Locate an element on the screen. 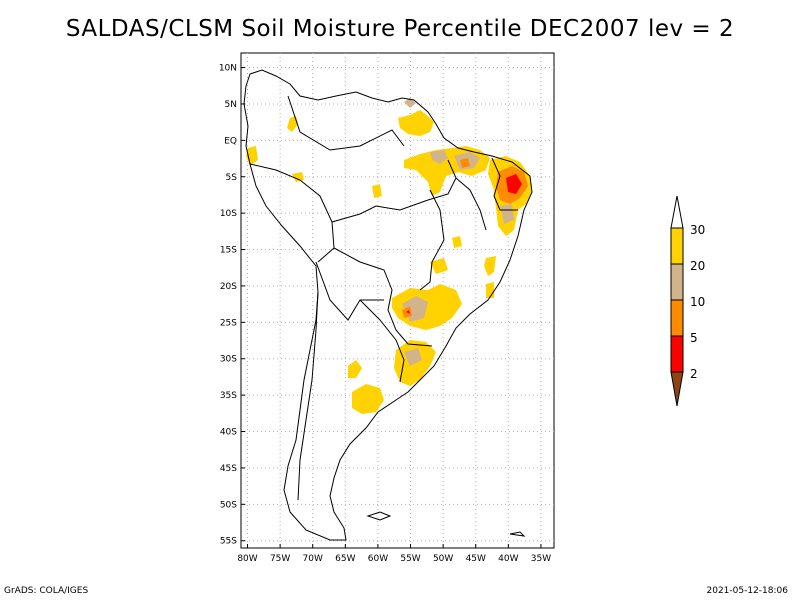  lat-tick-label: 55S is located at coordinates (228, 542).